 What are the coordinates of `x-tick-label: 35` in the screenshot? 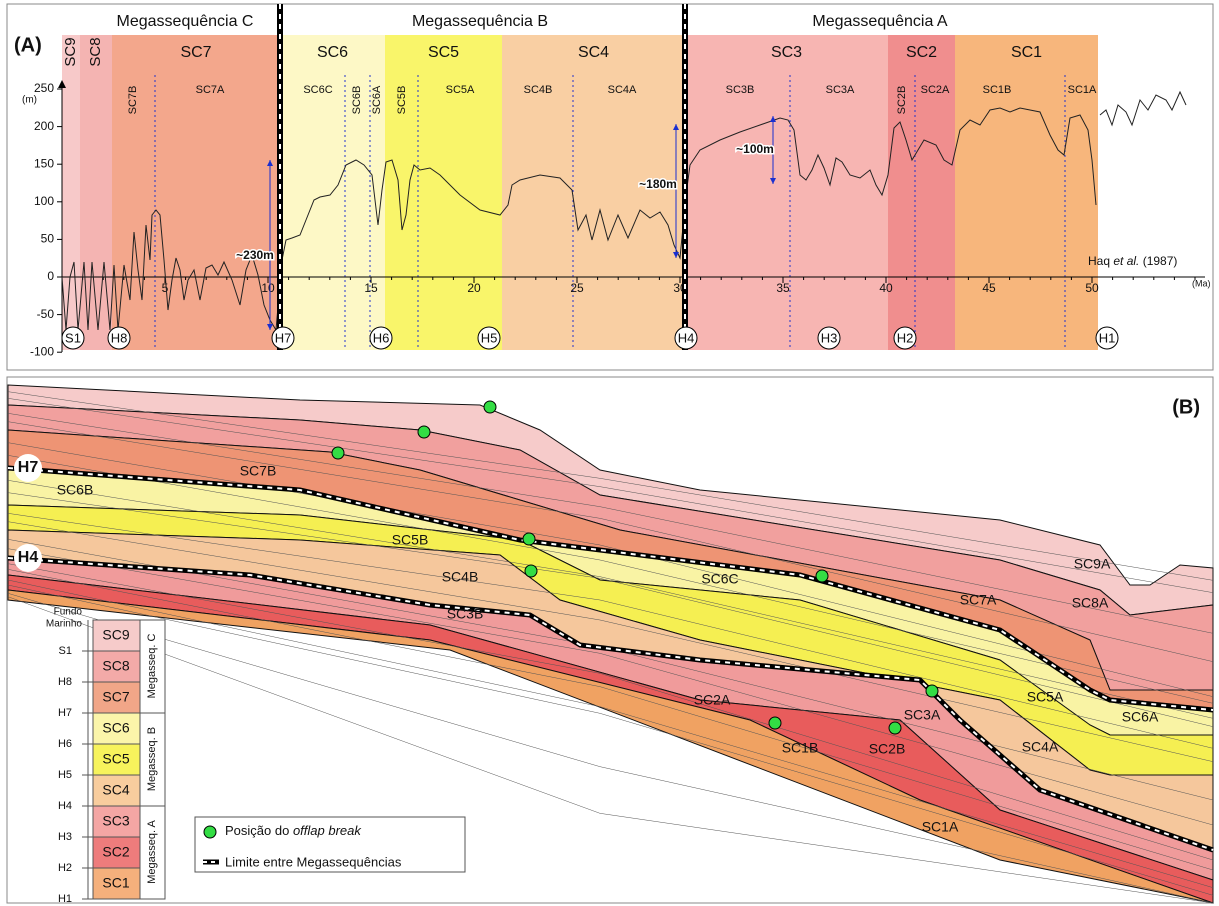 It's located at (783, 288).